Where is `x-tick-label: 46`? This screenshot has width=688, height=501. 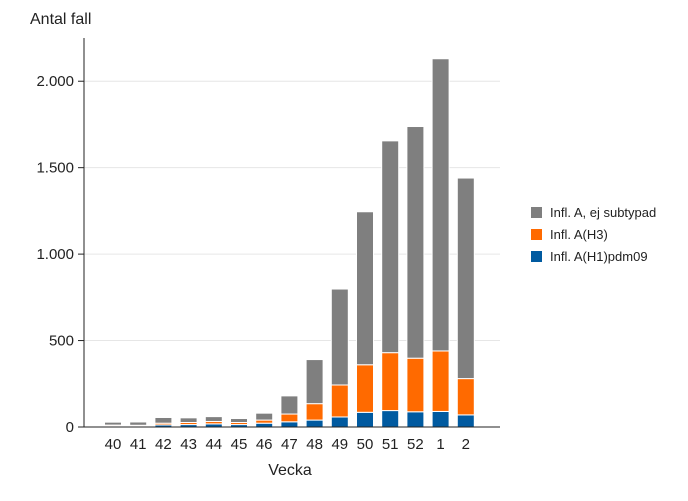
x-tick-label: 46 is located at coordinates (264, 444).